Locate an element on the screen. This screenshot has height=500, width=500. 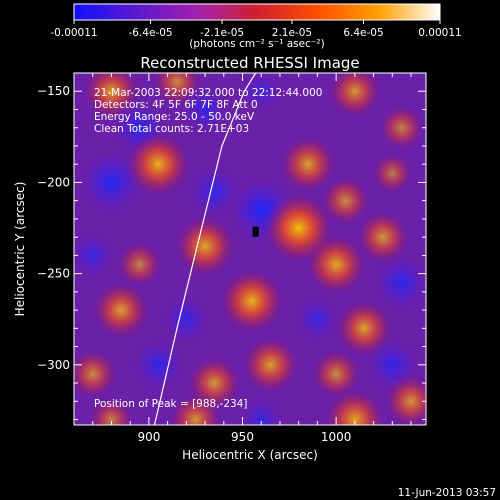
y-tick-label: −250 is located at coordinates (53, 274).